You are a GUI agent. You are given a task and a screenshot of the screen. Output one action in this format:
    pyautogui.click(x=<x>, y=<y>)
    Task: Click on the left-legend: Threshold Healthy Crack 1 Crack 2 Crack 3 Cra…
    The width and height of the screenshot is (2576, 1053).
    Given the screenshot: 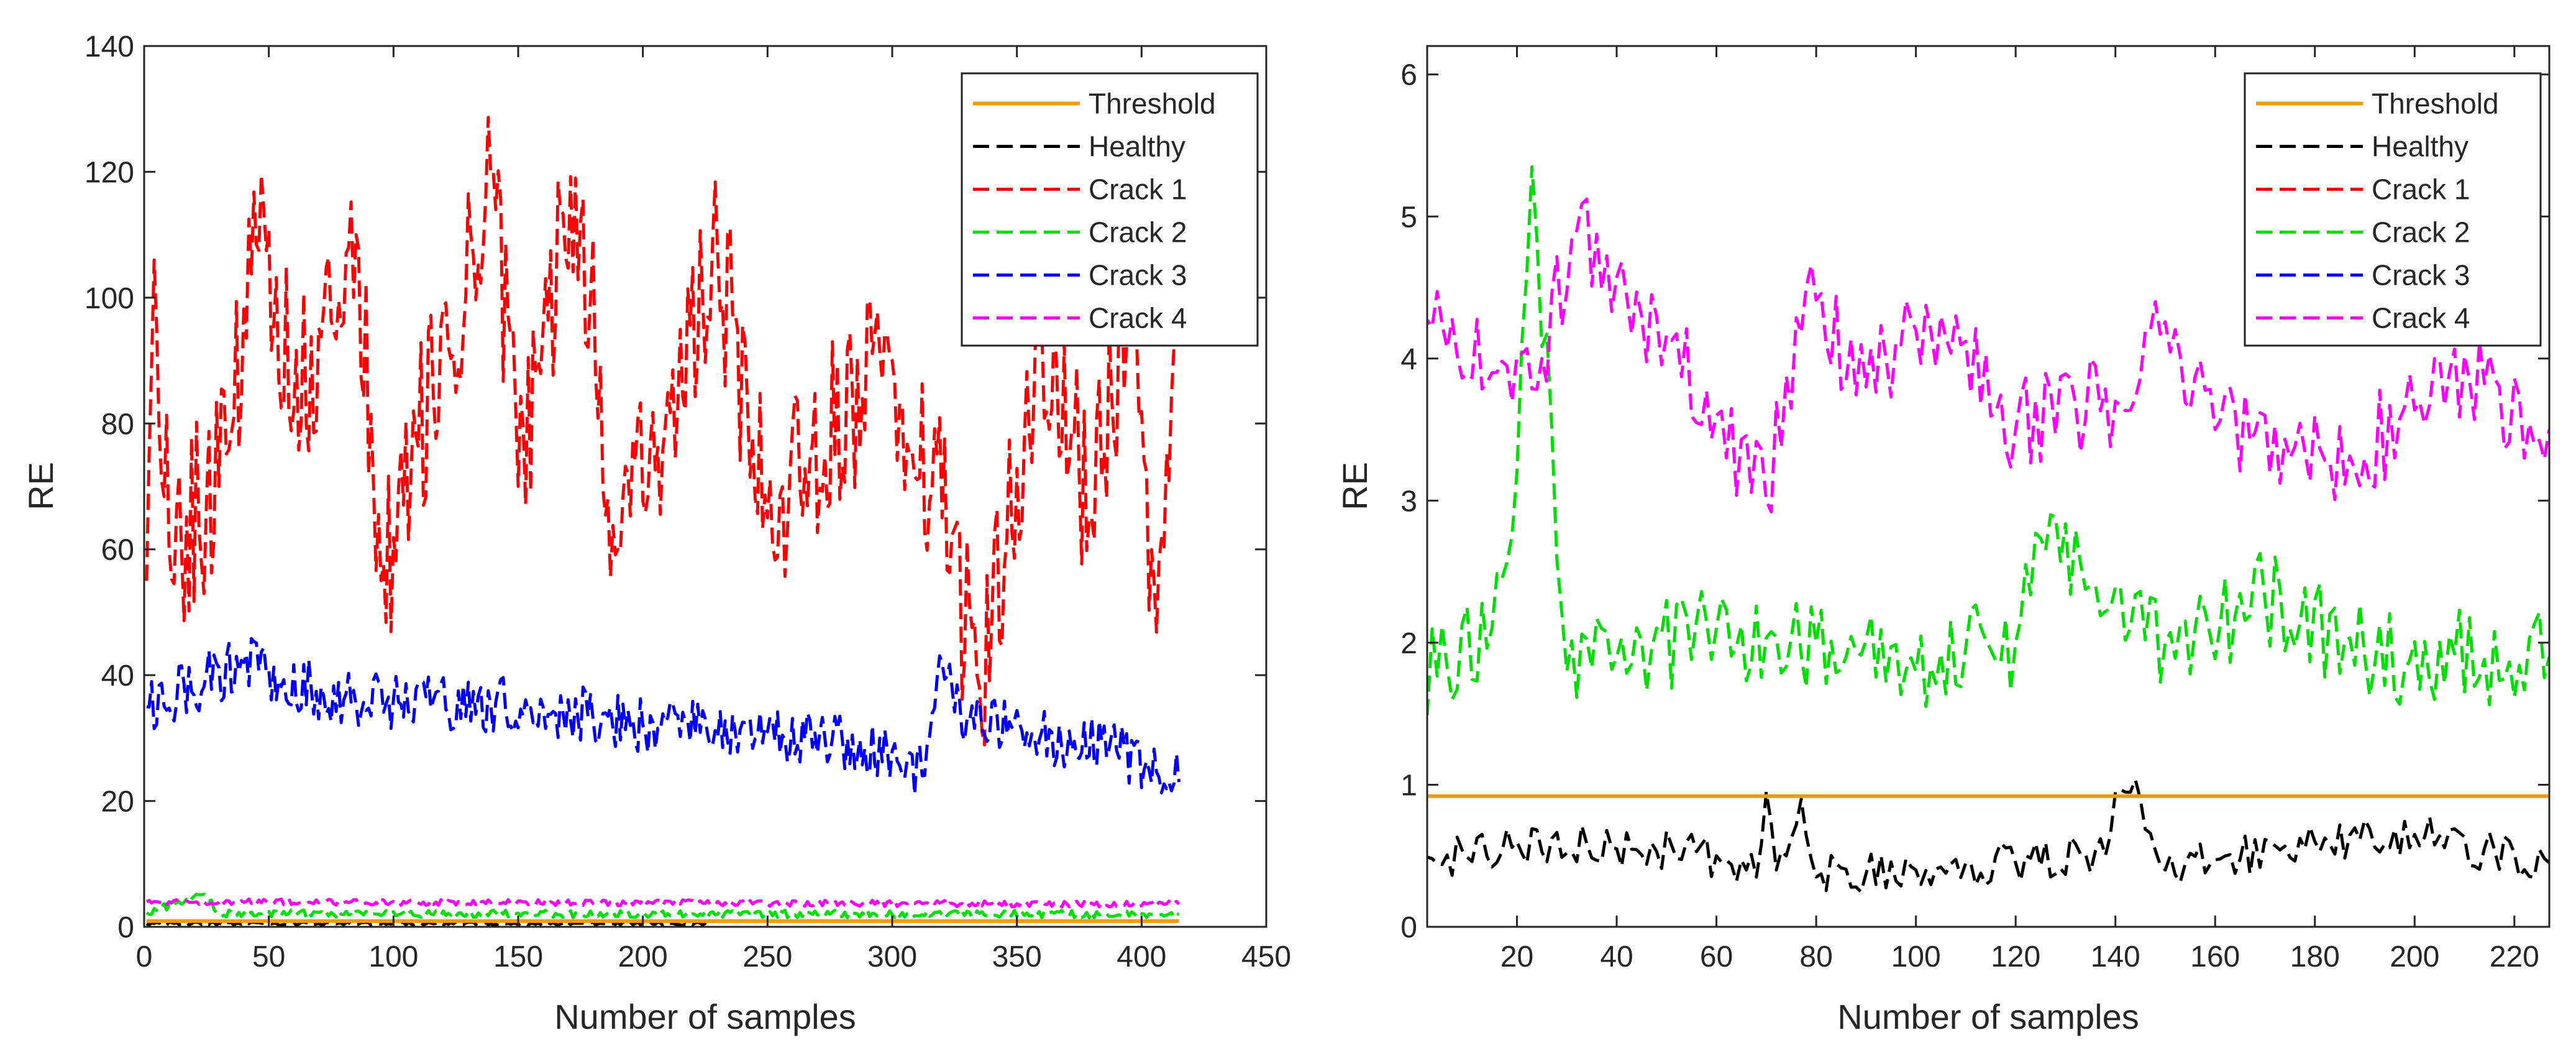 What is the action you would take?
    pyautogui.click(x=1110, y=210)
    